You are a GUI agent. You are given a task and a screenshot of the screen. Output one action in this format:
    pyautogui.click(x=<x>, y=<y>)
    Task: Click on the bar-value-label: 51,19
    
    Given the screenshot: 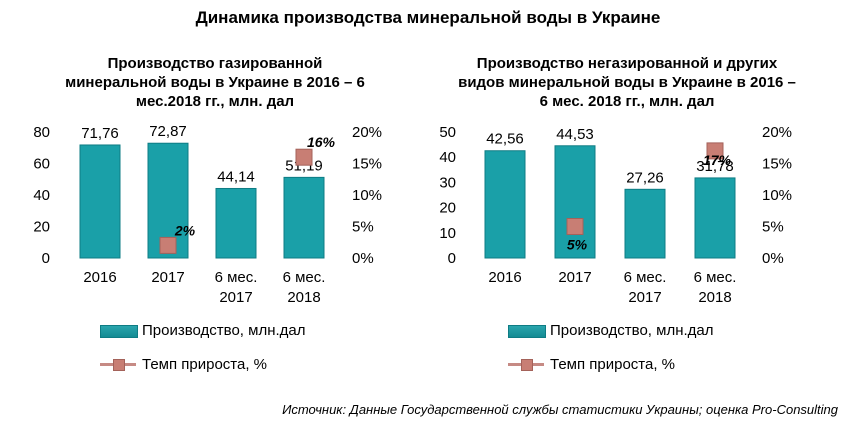 What is the action you would take?
    pyautogui.click(x=304, y=165)
    